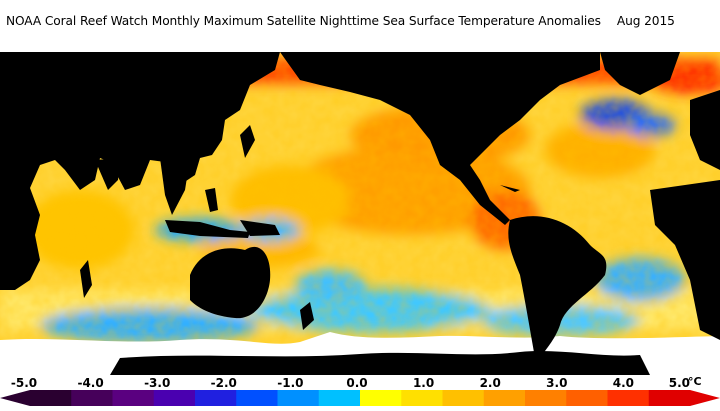 The height and width of the screenshot is (411, 720). Describe the element at coordinates (423, 383) in the screenshot. I see `colorbar-tick-label: 1.0` at that location.